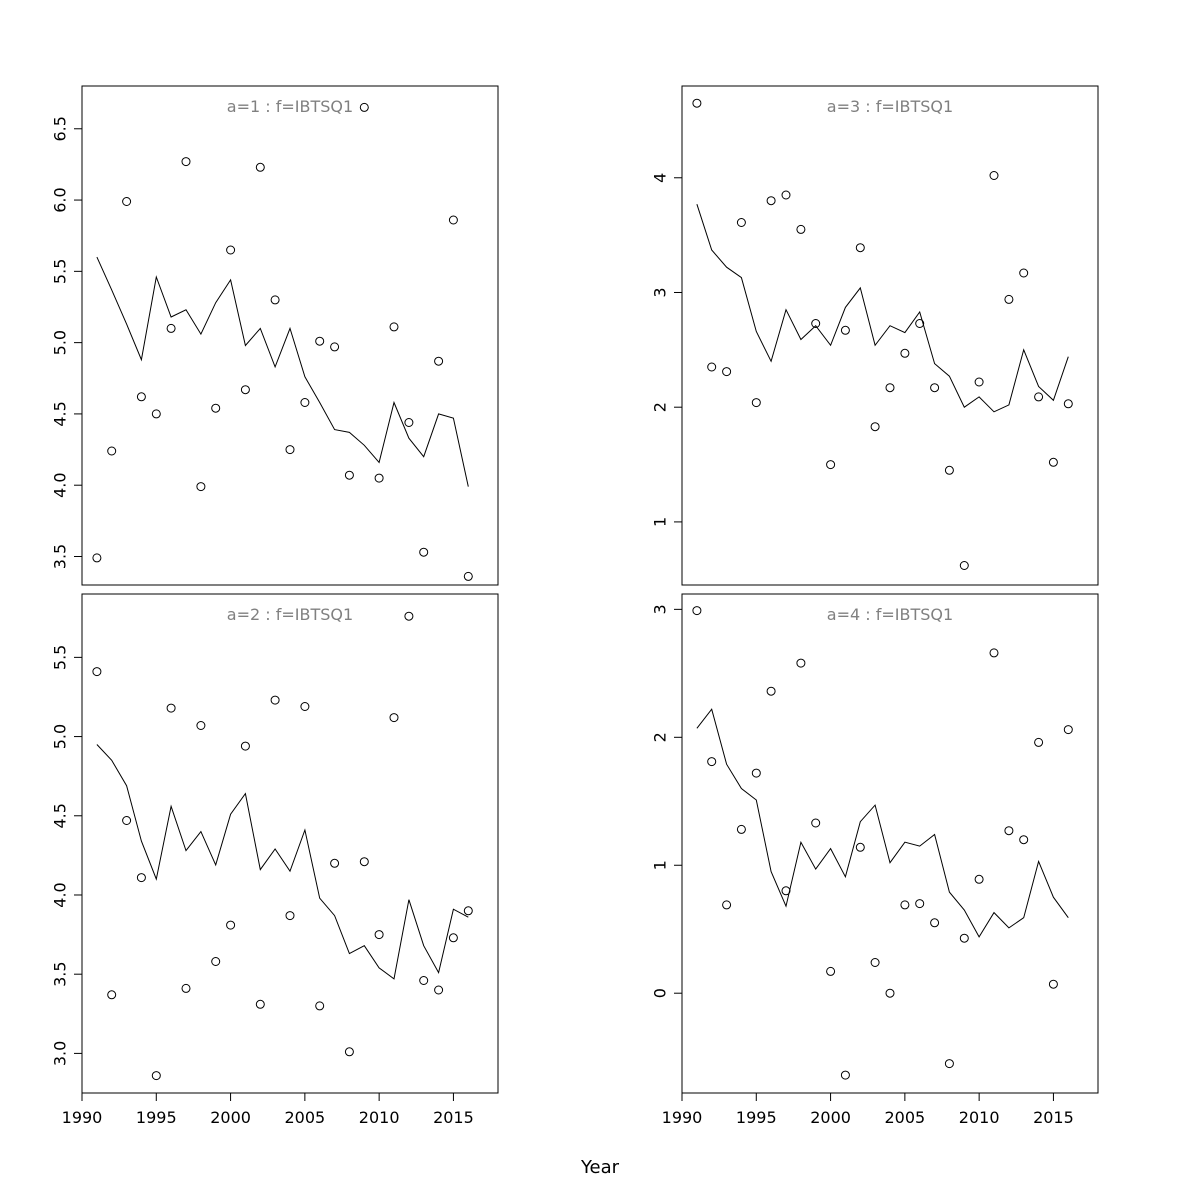 This screenshot has width=1200, height=1200. I want to click on panel-title-4: a=4 : f=IBTSQ1, so click(890, 614).